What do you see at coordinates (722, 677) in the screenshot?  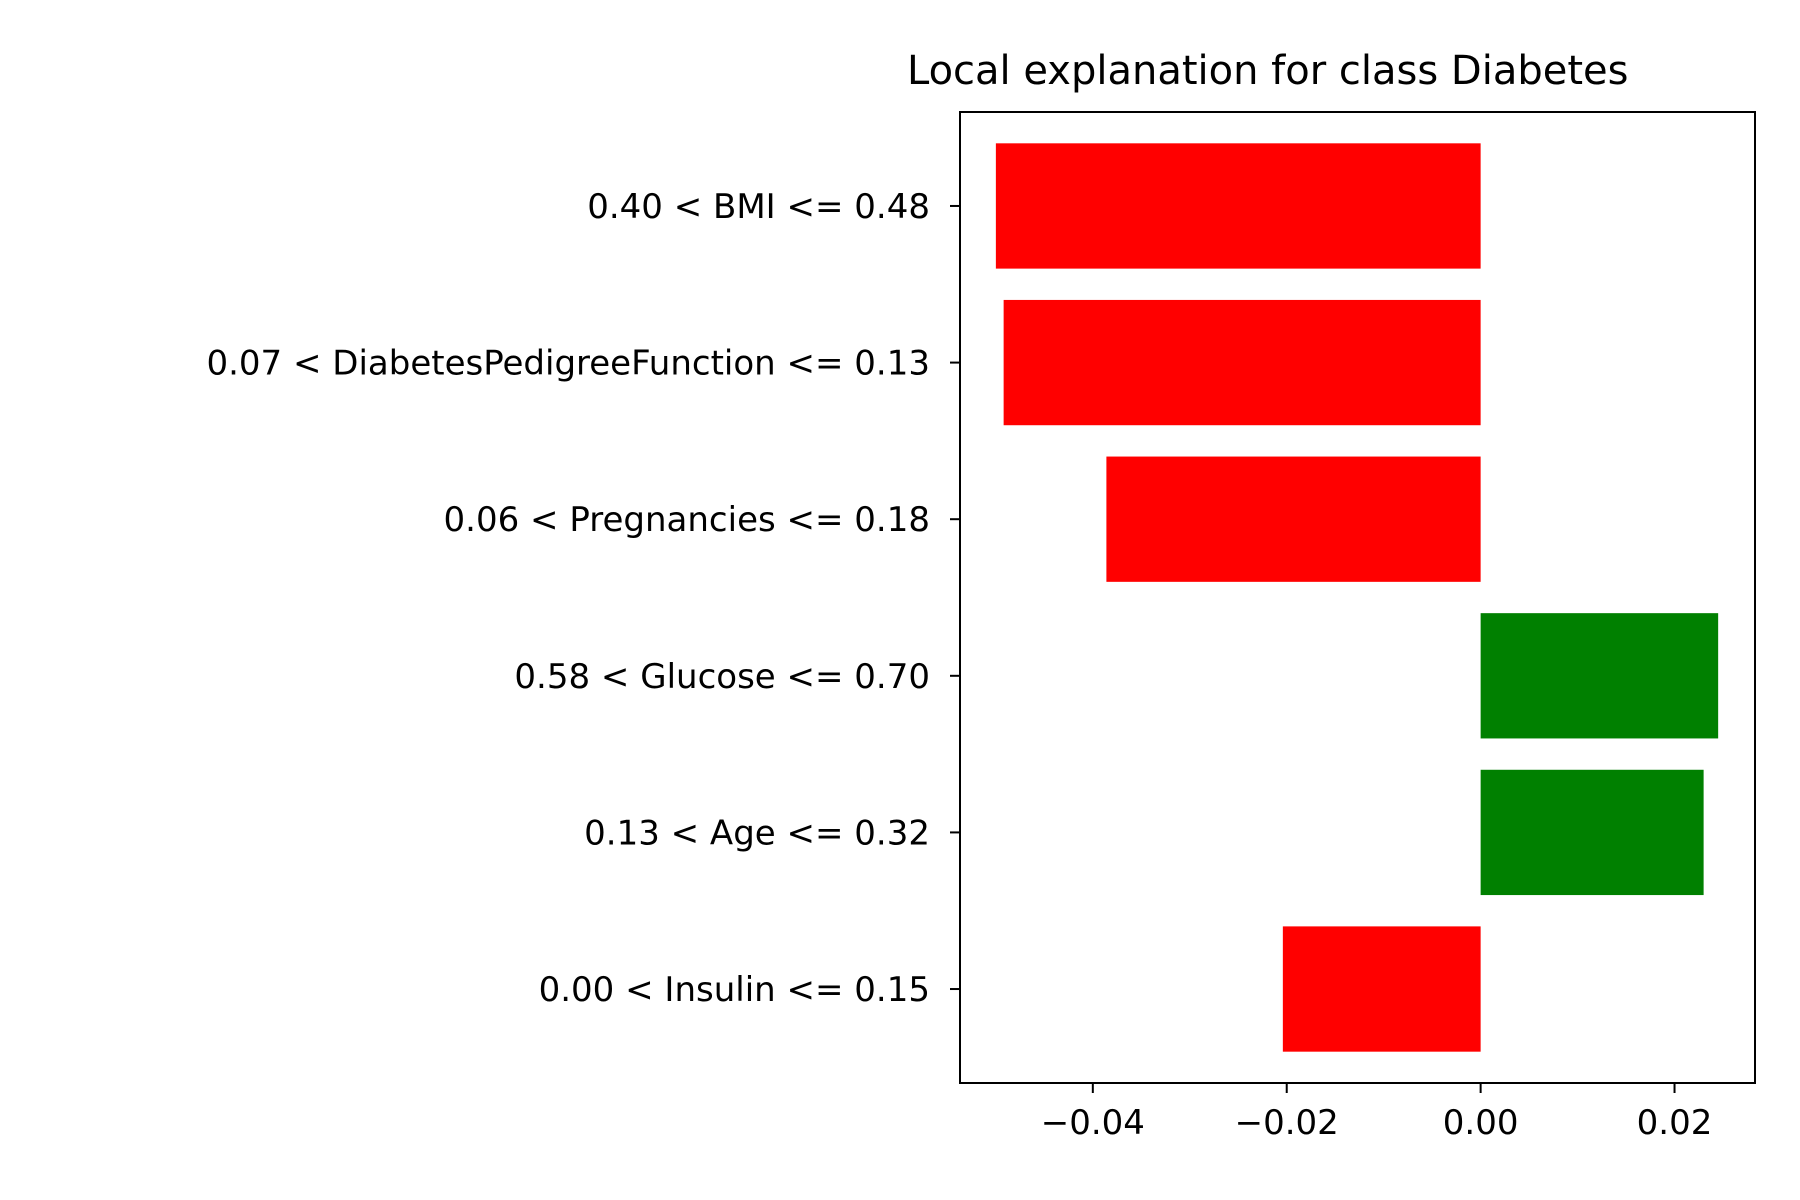 I see `y-tick-label: 0.58 < Glucose <= 0.70` at bounding box center [722, 677].